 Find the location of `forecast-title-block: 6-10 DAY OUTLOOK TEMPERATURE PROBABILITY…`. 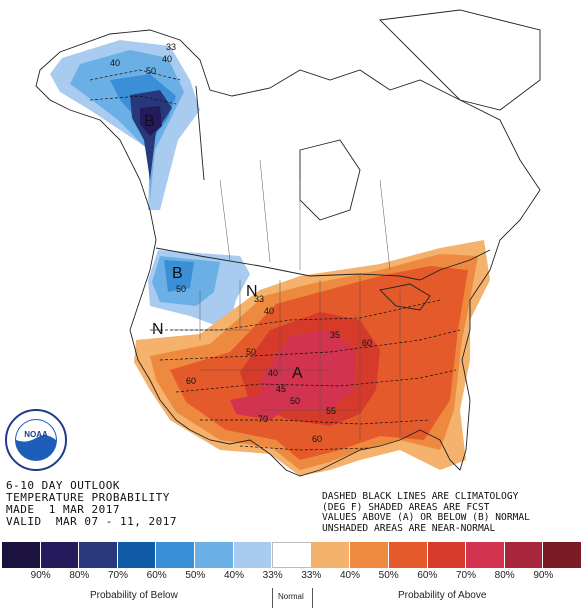

forecast-title-block: 6-10 DAY OUTLOOK TEMPERATURE PROBABILITY… is located at coordinates (91, 504).